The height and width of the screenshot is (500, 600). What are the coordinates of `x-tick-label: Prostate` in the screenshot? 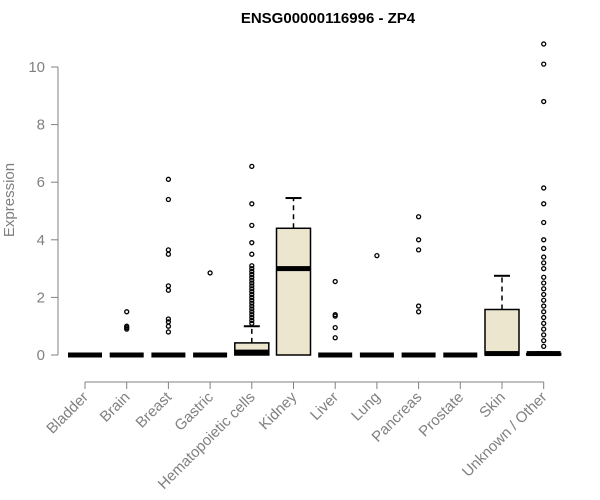 It's located at (442, 415).